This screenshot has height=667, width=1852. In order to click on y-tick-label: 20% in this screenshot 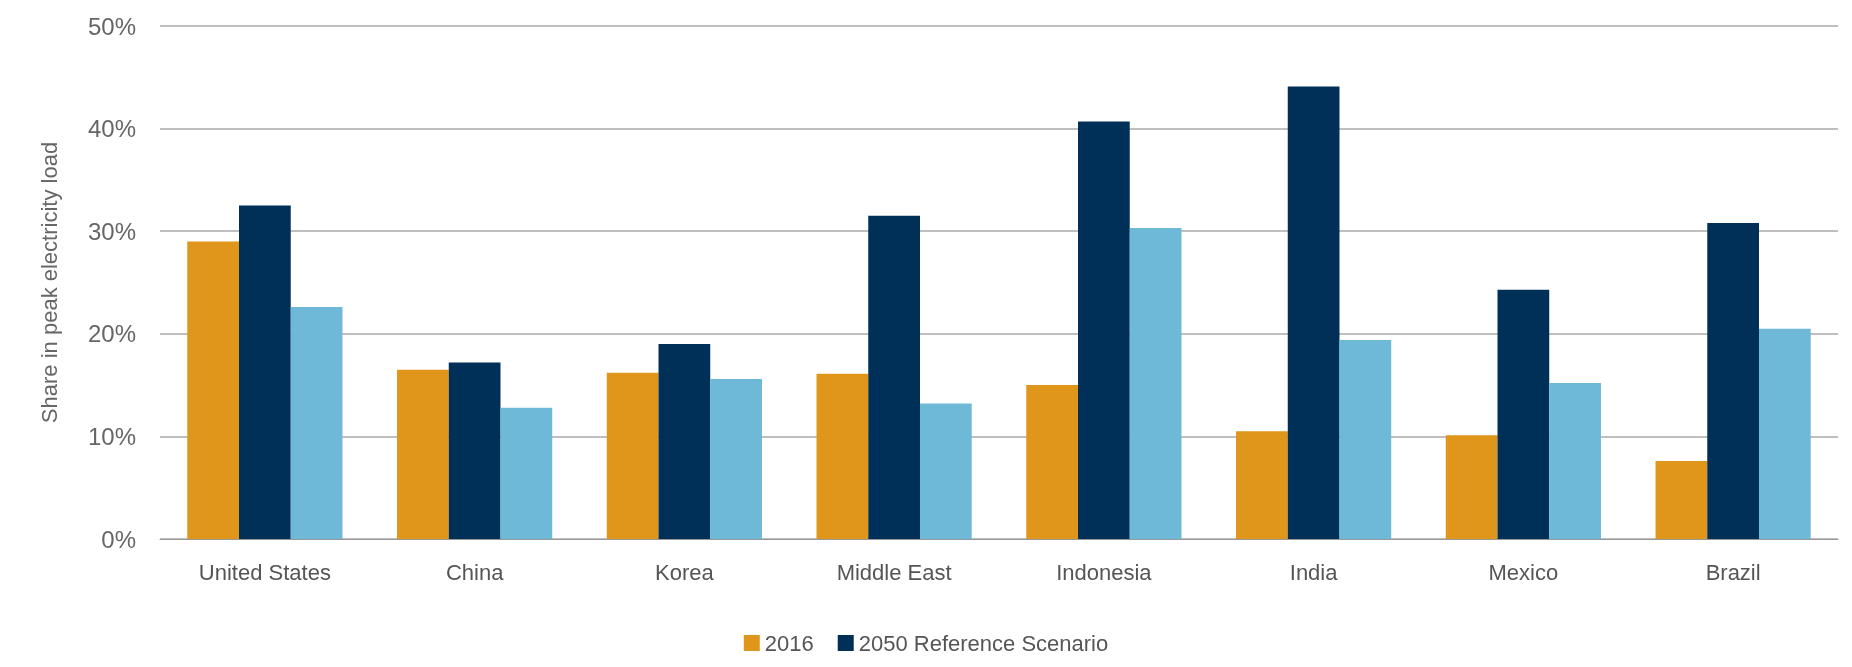, I will do `click(111, 334)`.